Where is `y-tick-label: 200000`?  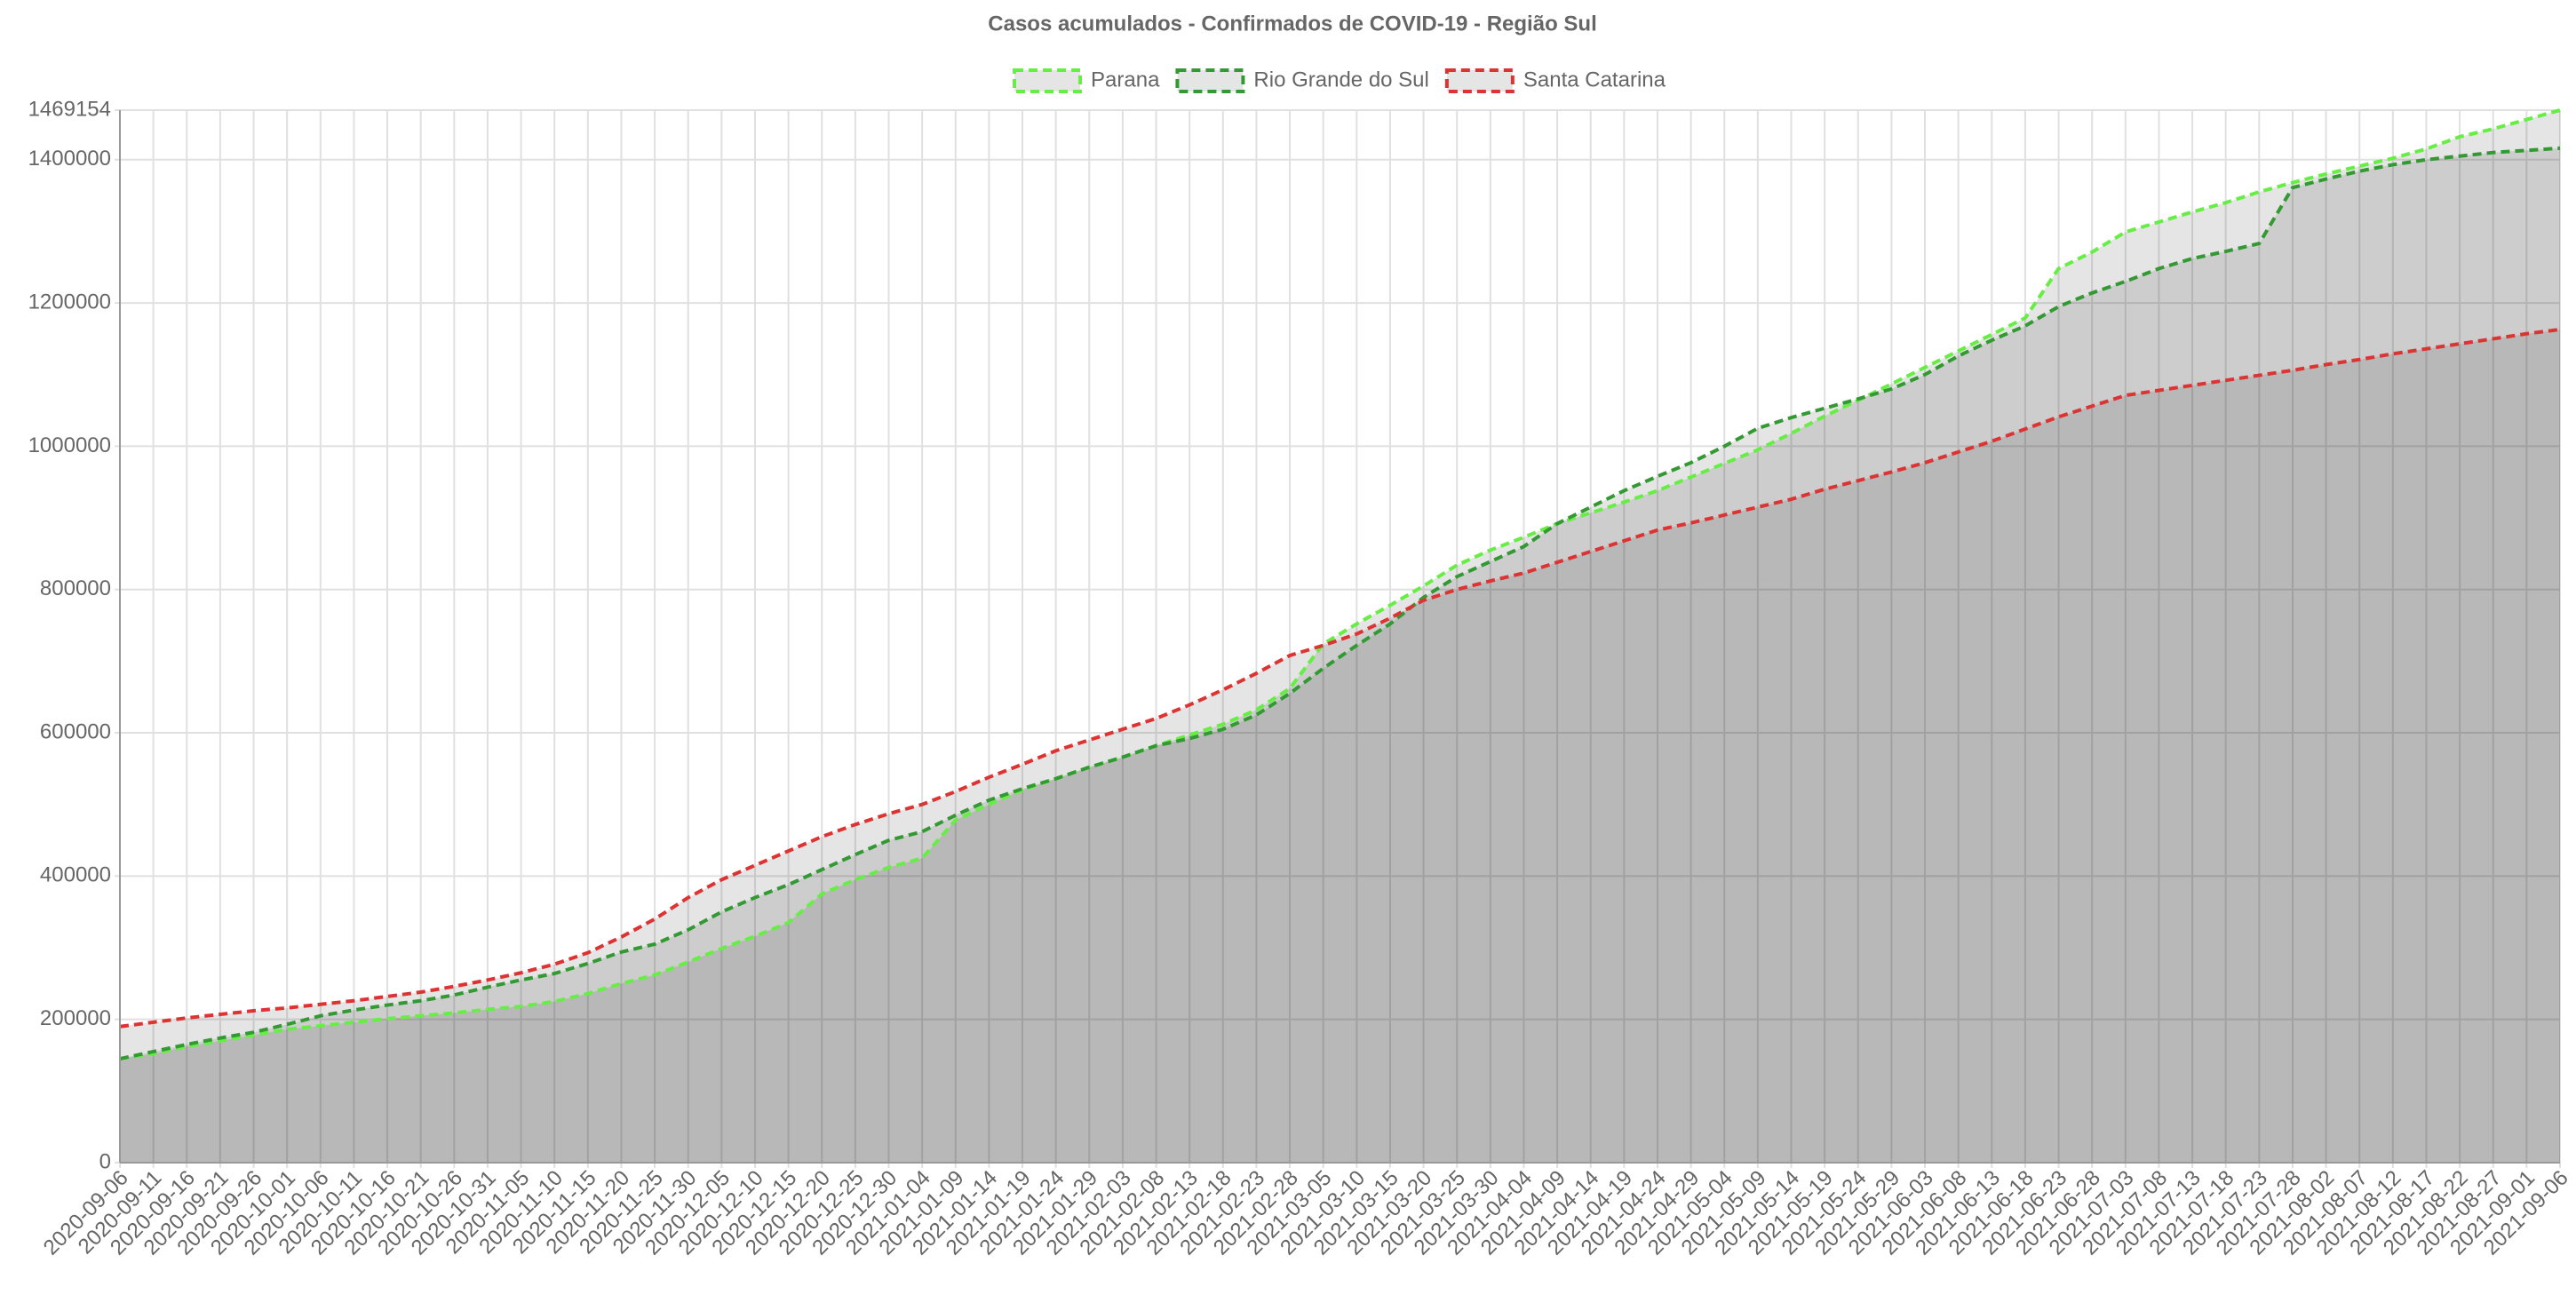 y-tick-label: 200000 is located at coordinates (75, 1018).